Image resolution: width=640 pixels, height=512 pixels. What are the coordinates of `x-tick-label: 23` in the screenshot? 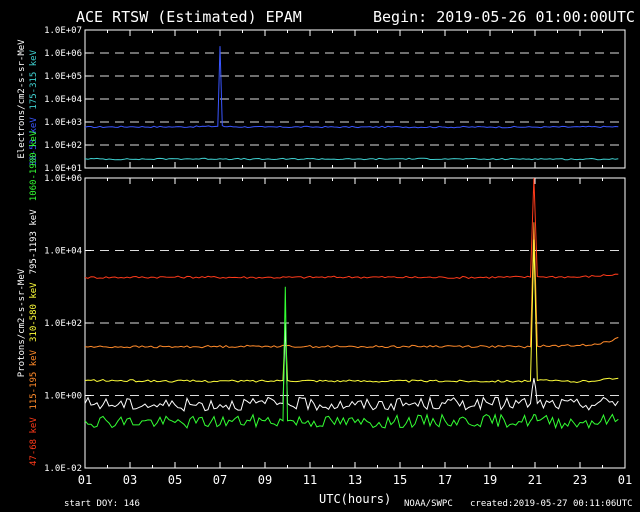 It's located at (580, 480).